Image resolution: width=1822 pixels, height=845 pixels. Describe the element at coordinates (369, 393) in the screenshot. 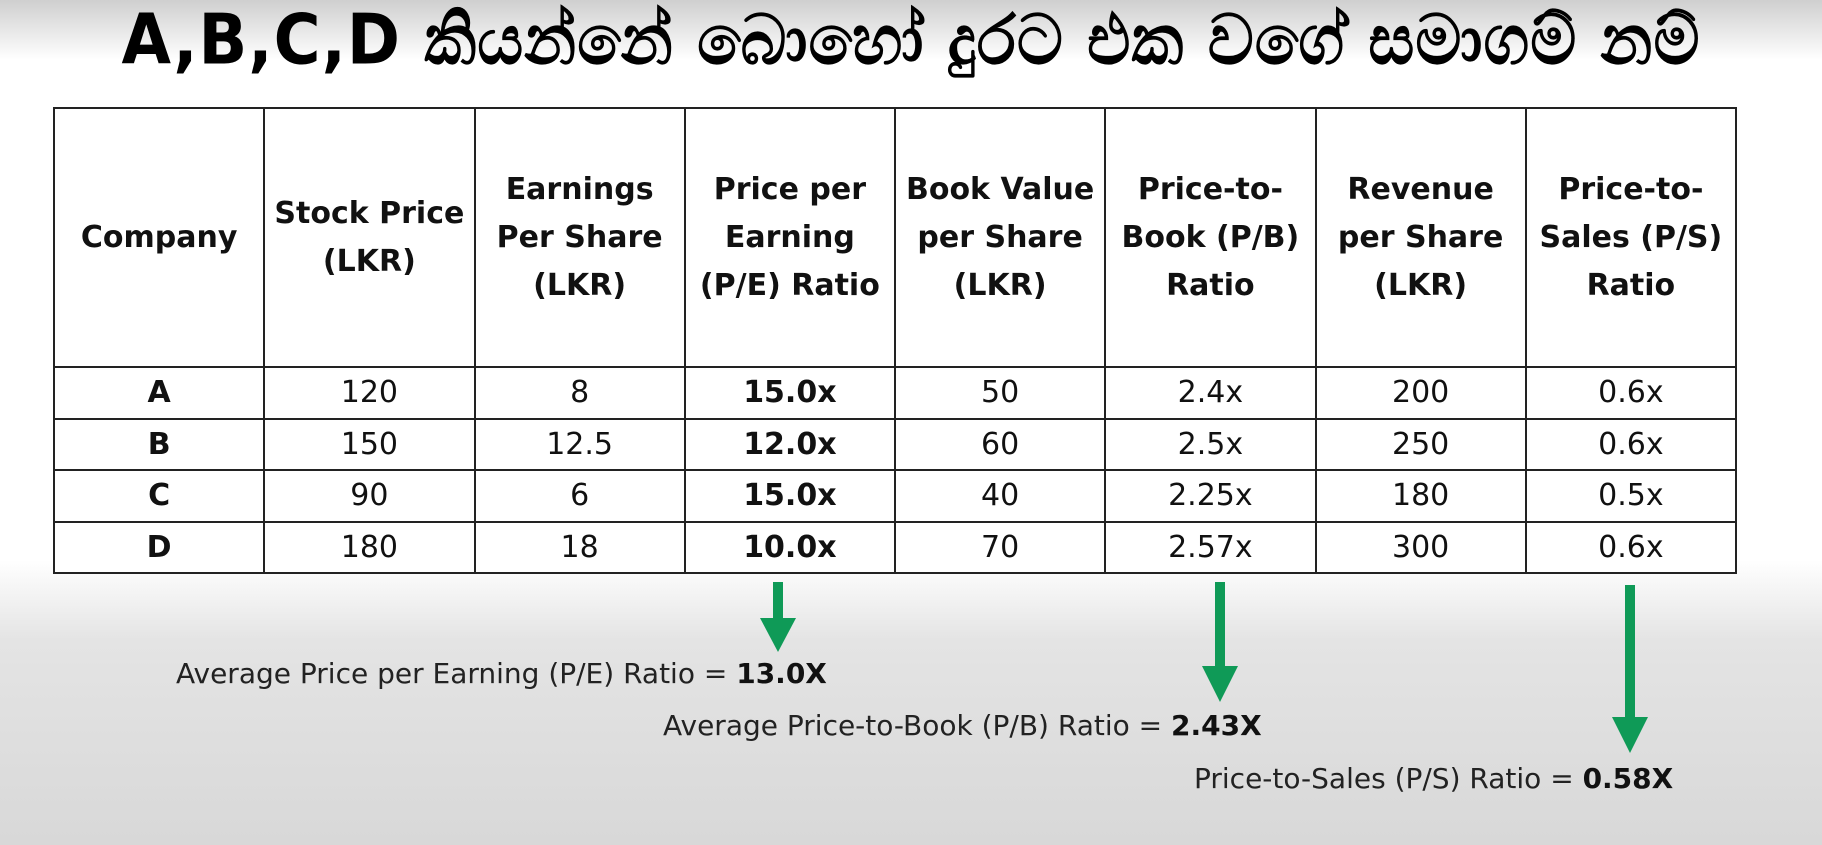

I see `table-cell: 120` at that location.